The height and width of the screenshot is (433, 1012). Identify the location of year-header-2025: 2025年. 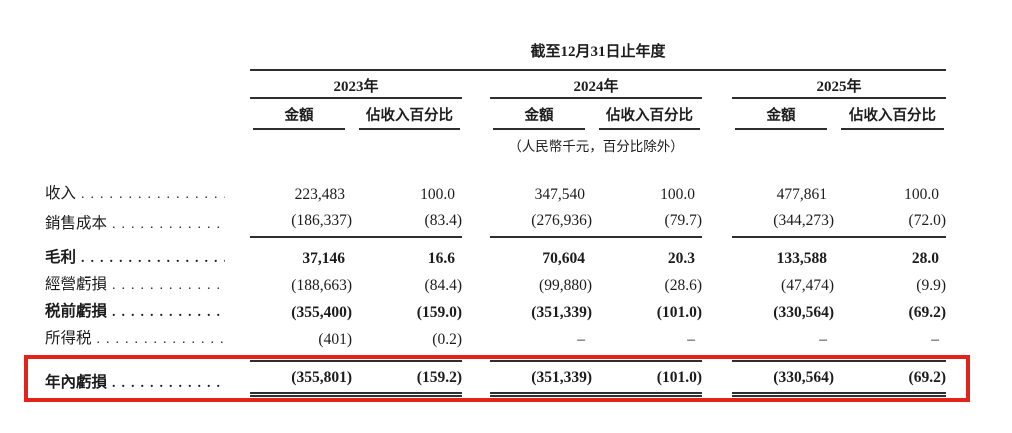
(839, 85).